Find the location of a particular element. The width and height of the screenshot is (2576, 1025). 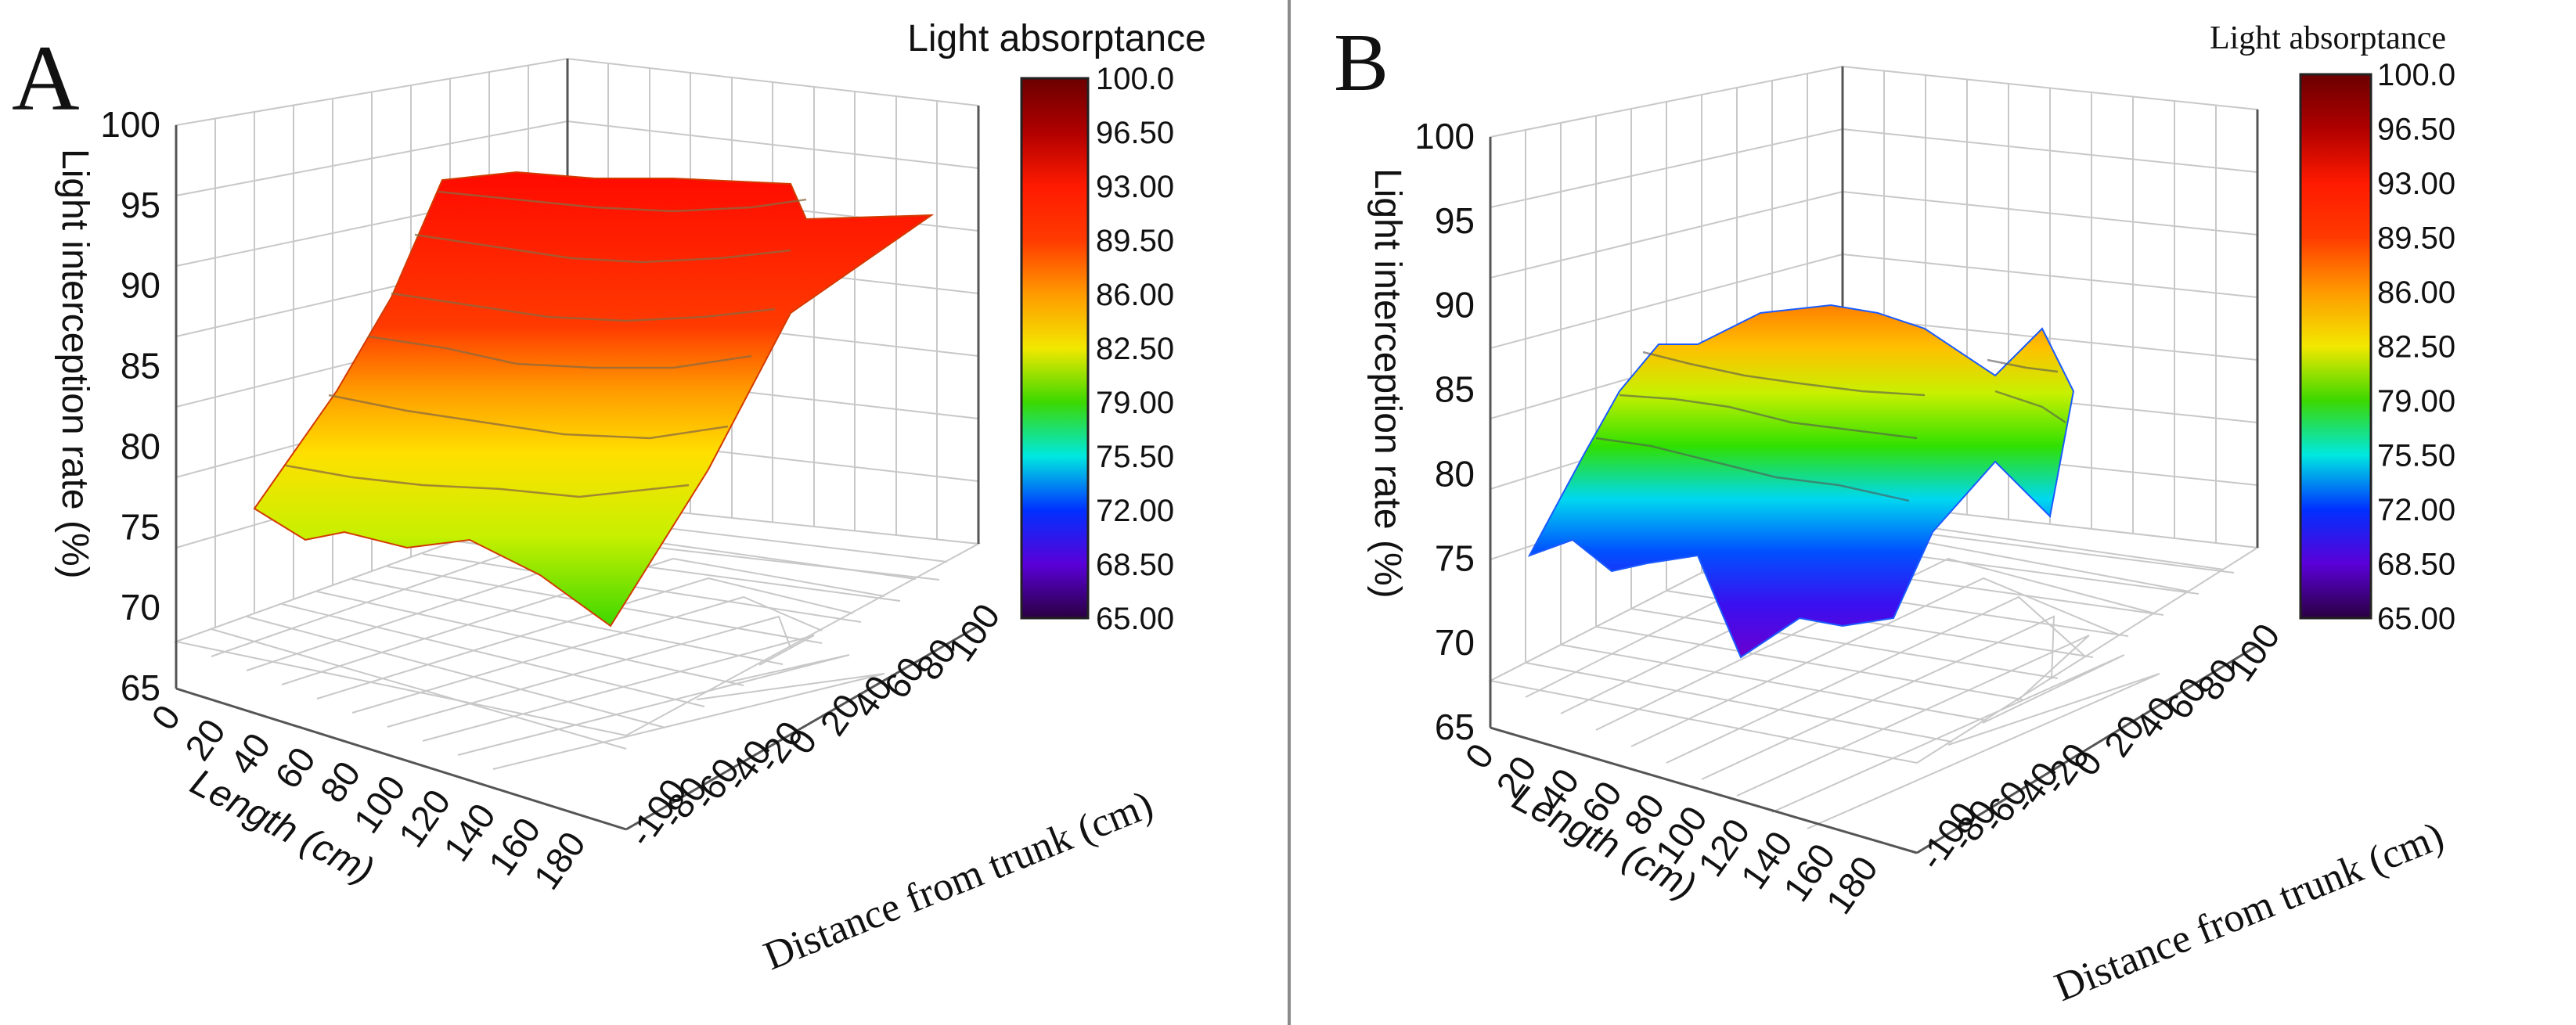

z-tick-b: 90 is located at coordinates (1455, 305).